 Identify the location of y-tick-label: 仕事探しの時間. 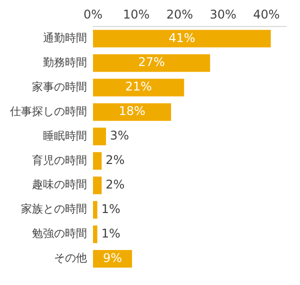
(48, 111).